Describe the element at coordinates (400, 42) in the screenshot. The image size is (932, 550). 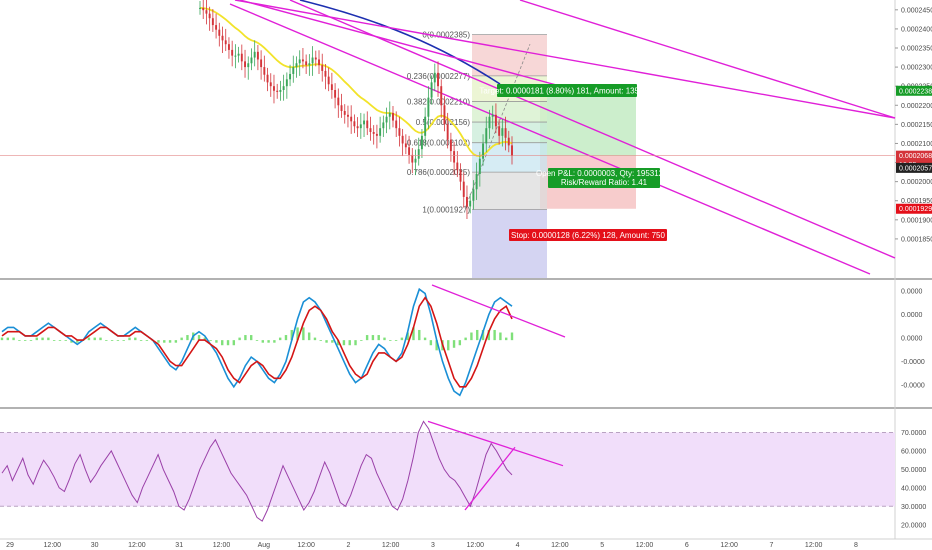
I see `long-moving-average-line` at that location.